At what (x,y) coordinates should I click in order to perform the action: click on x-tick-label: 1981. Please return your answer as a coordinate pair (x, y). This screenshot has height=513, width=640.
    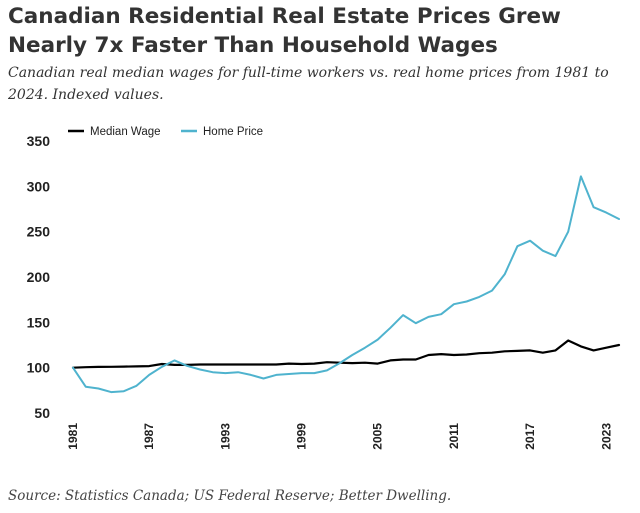
    Looking at the image, I should click on (73, 436).